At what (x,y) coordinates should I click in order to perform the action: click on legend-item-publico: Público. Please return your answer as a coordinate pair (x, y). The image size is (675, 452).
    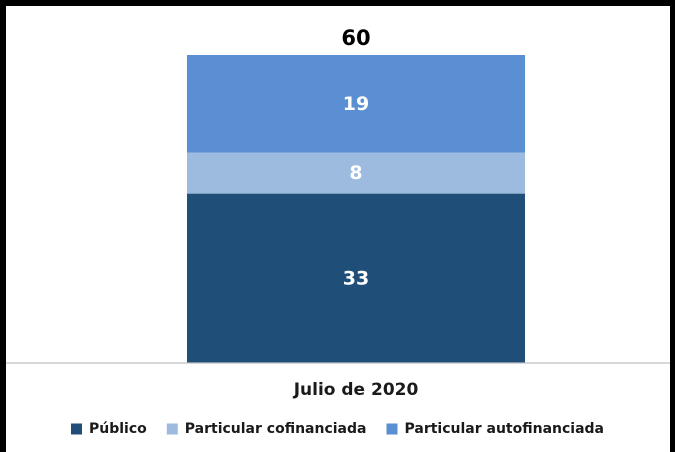
    Looking at the image, I should click on (109, 429).